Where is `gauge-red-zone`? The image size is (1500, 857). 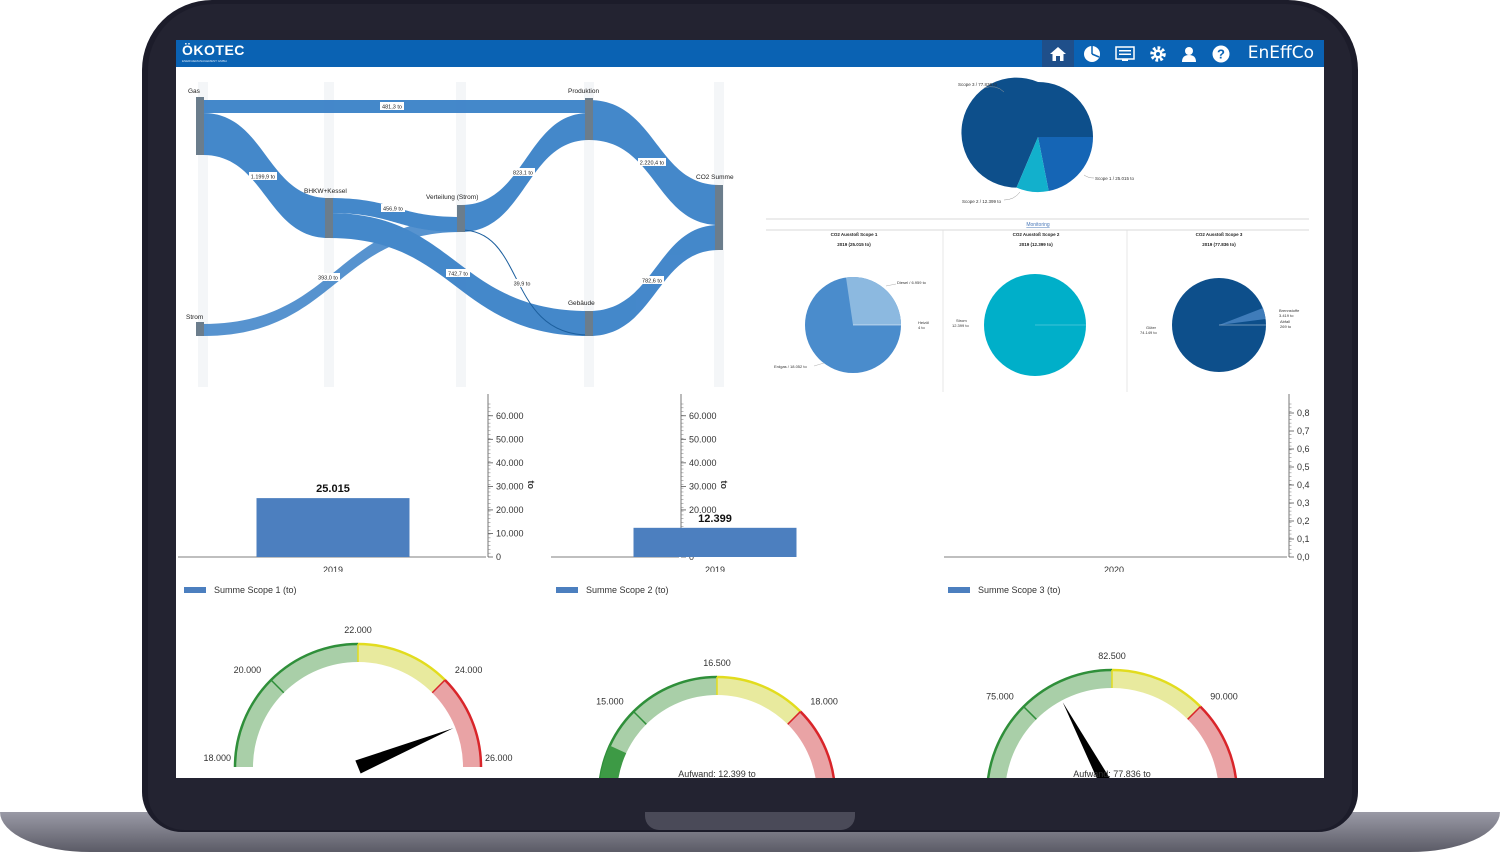 gauge-red-zone is located at coordinates (456, 723).